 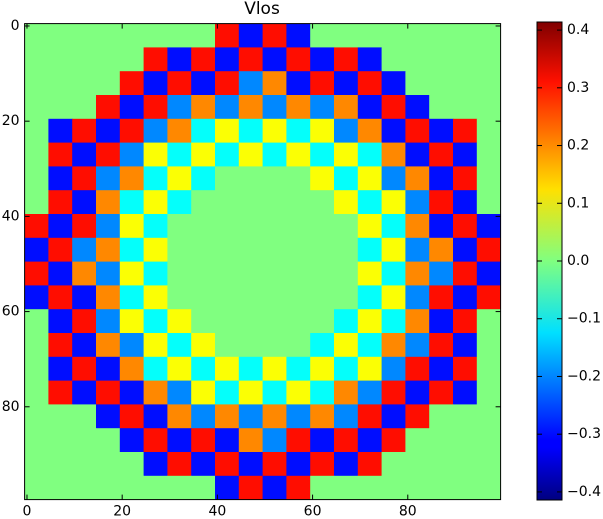 I want to click on colorbar-tick-label: 0.1, so click(x=578, y=203).